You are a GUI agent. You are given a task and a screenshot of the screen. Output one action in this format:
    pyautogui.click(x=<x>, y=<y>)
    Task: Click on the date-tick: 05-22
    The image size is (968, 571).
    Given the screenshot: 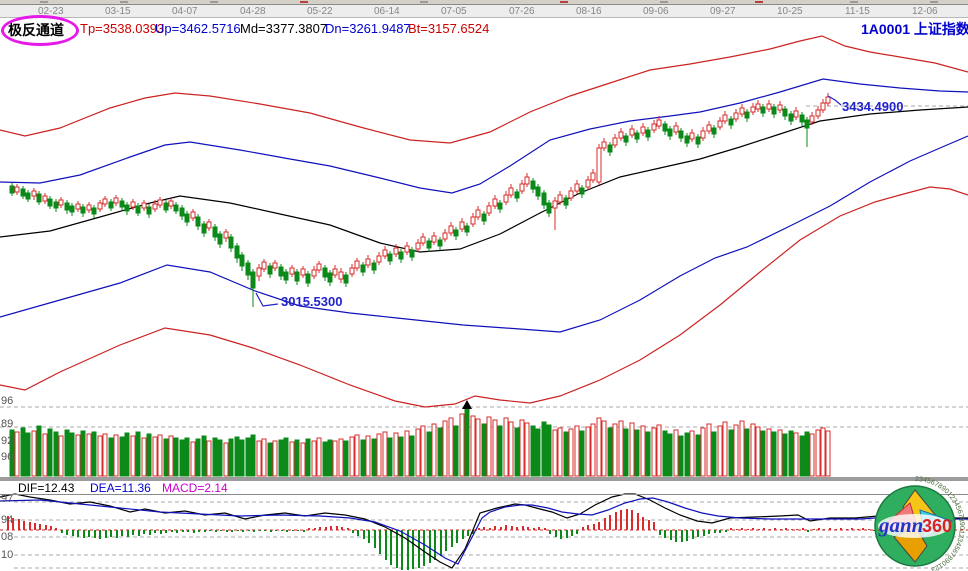 What is the action you would take?
    pyautogui.click(x=320, y=11)
    